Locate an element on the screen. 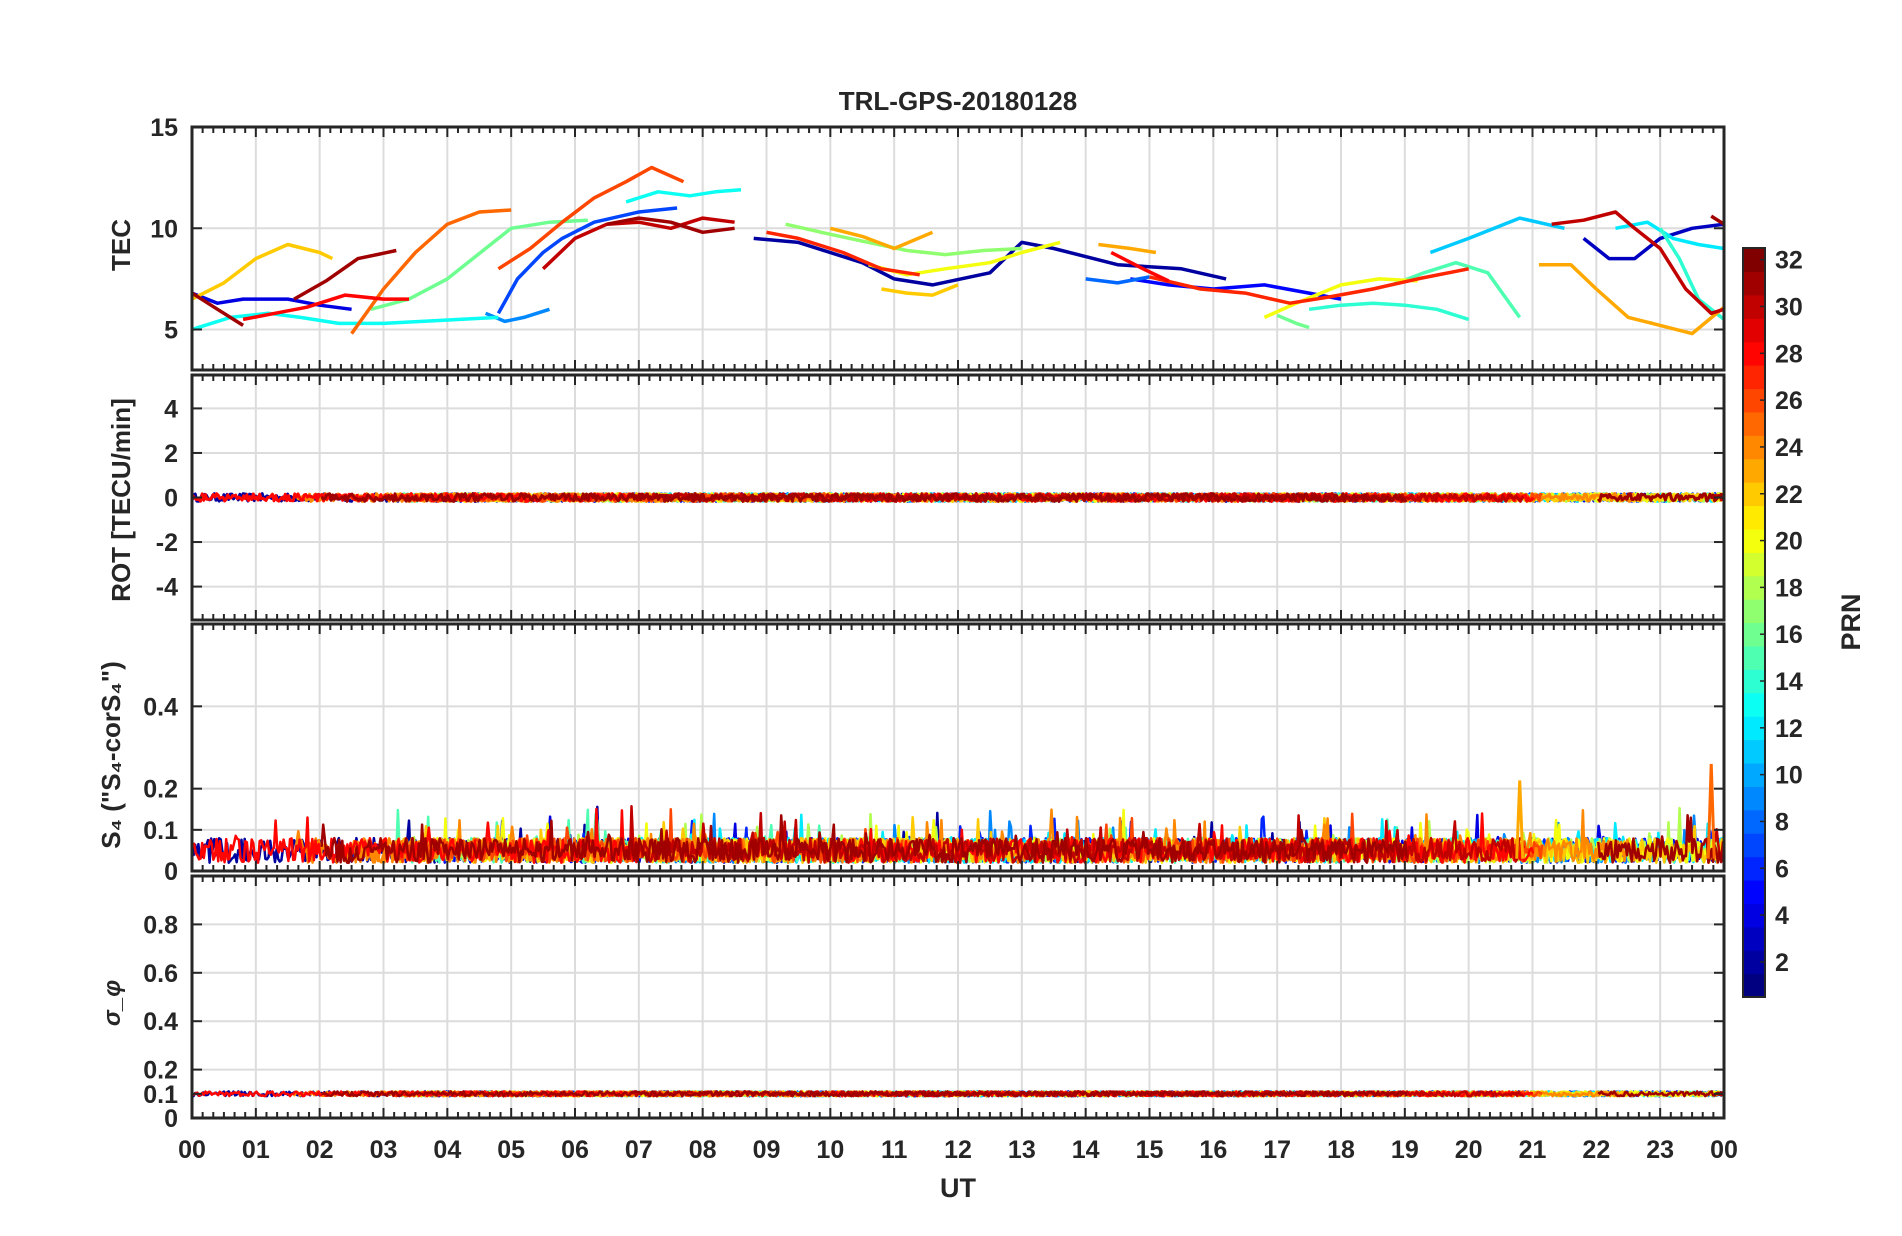 The height and width of the screenshot is (1236, 1902). colorbar-tick-label: 24 is located at coordinates (1789, 448).